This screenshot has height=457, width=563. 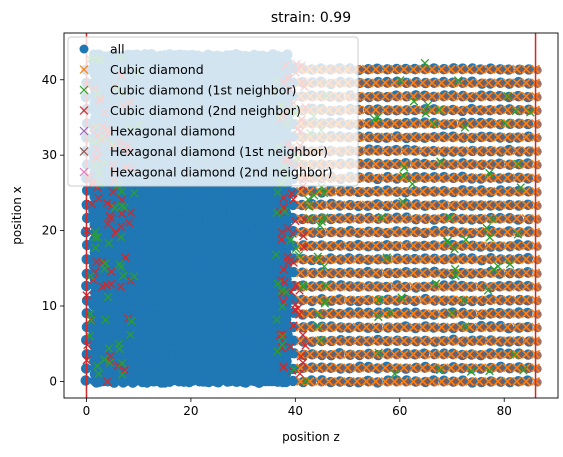 What do you see at coordinates (190, 411) in the screenshot?
I see `x-tick-label: 20` at bounding box center [190, 411].